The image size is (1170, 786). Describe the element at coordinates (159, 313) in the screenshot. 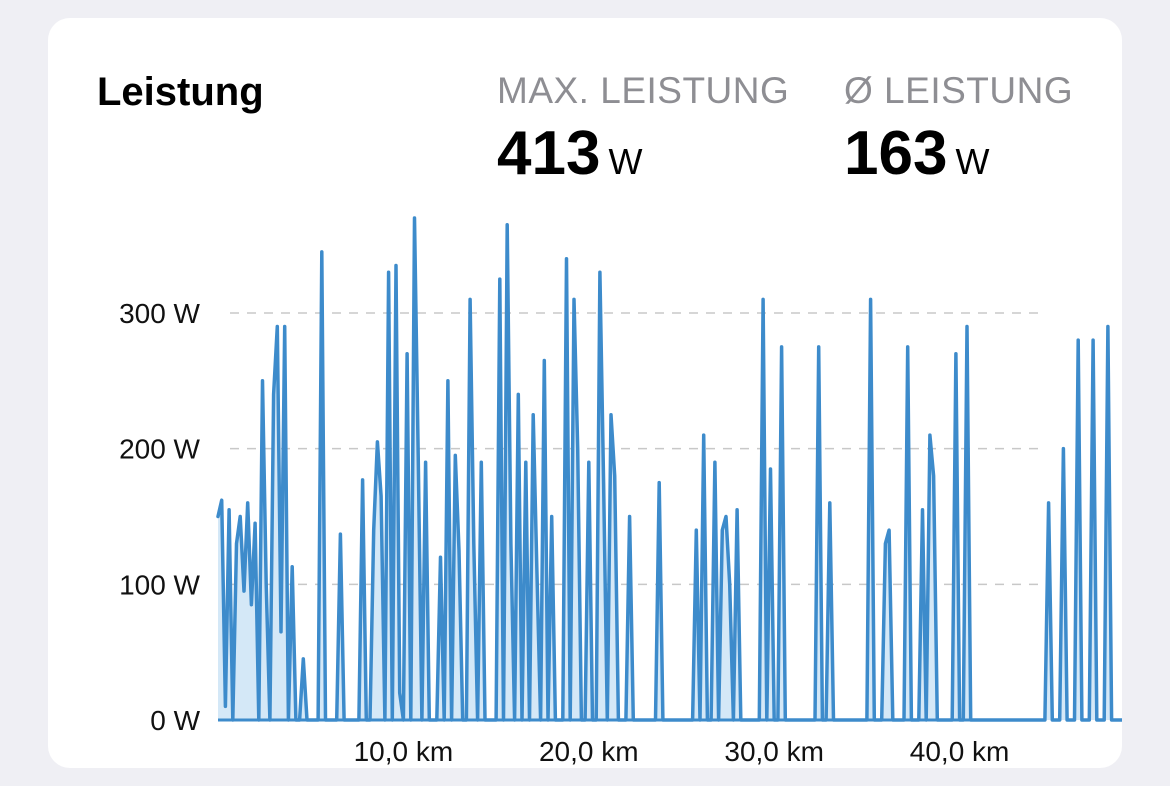

I see `y-tick-label: 300 W` at that location.